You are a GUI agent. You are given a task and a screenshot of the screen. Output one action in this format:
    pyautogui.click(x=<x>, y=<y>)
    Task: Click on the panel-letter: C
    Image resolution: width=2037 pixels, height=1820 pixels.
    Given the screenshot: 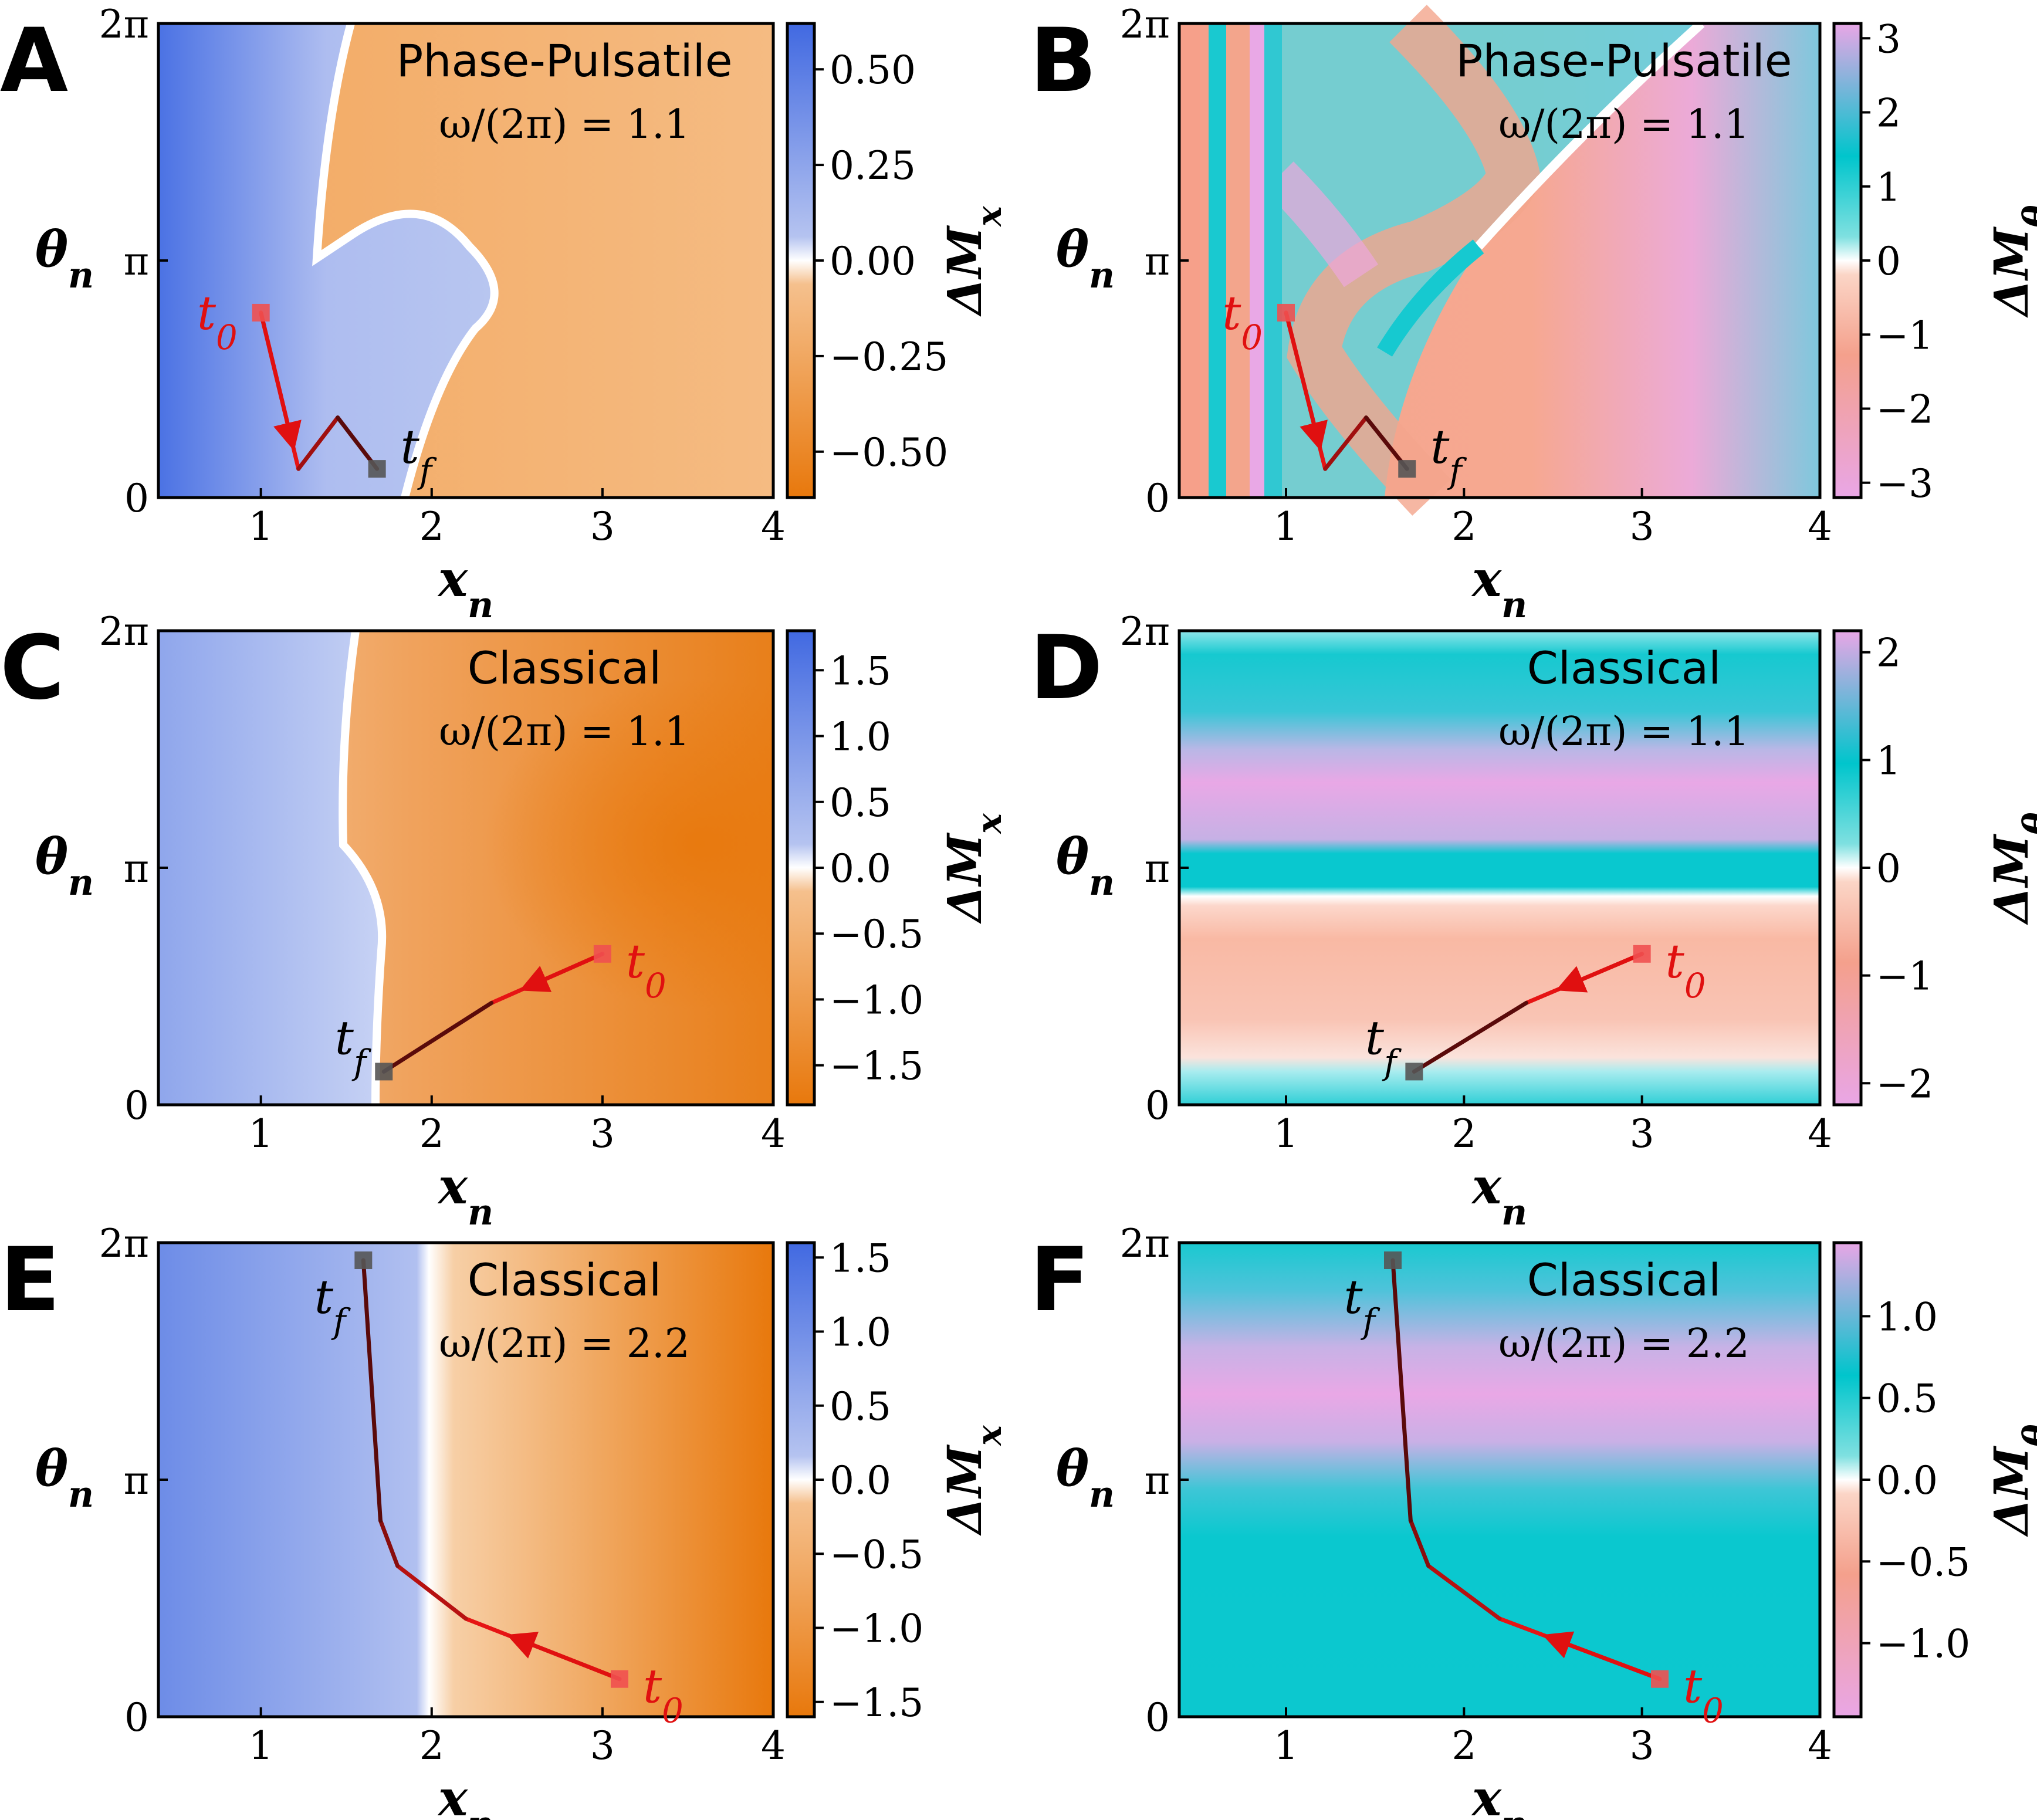 What is the action you would take?
    pyautogui.click(x=32, y=668)
    